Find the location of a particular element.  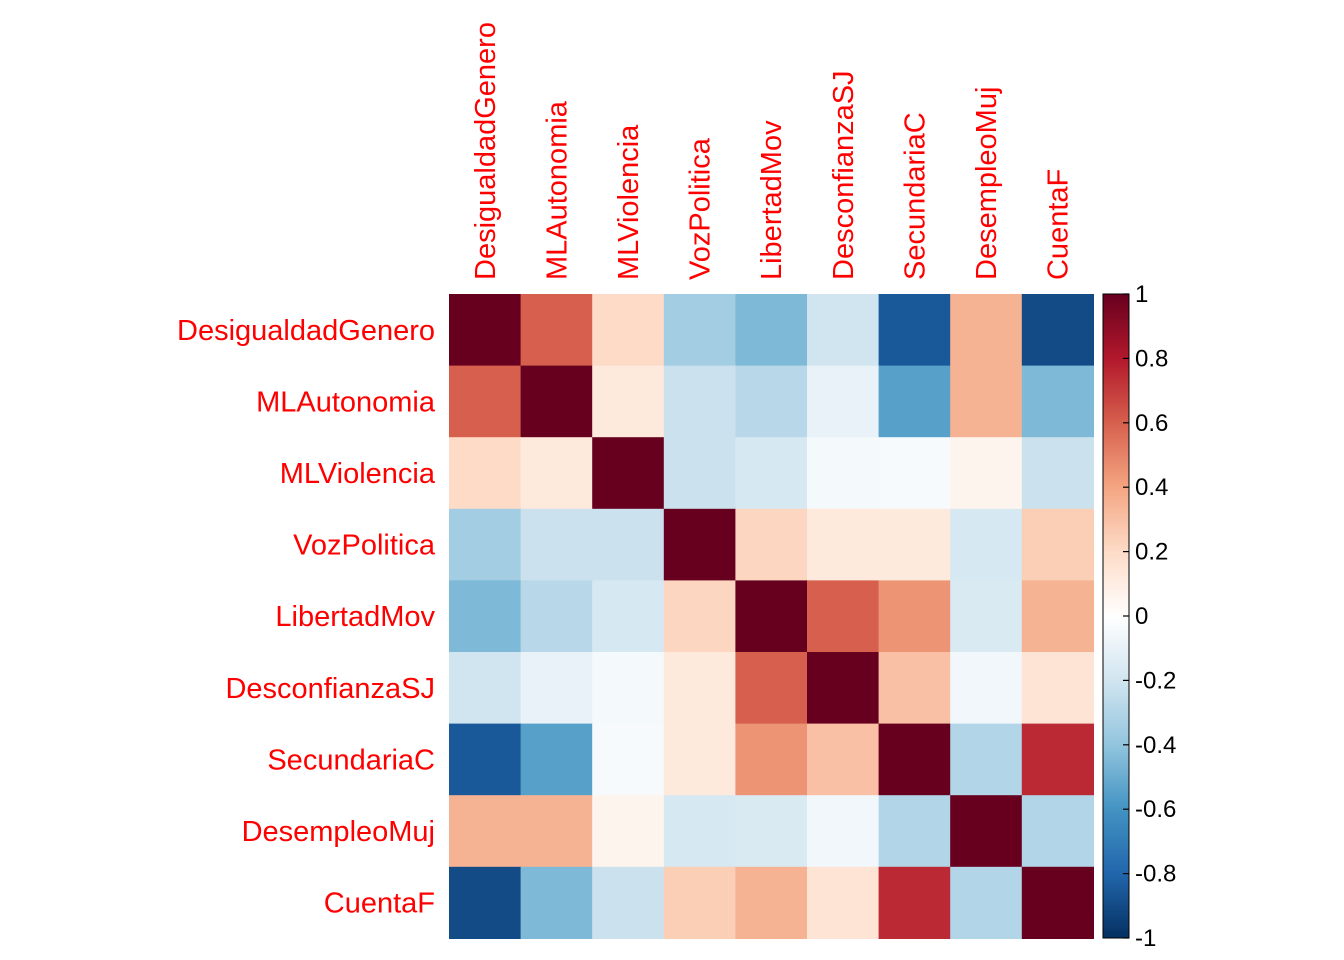

heatmap-cell-CuentaF-SecundariaC is located at coordinates (914, 902).